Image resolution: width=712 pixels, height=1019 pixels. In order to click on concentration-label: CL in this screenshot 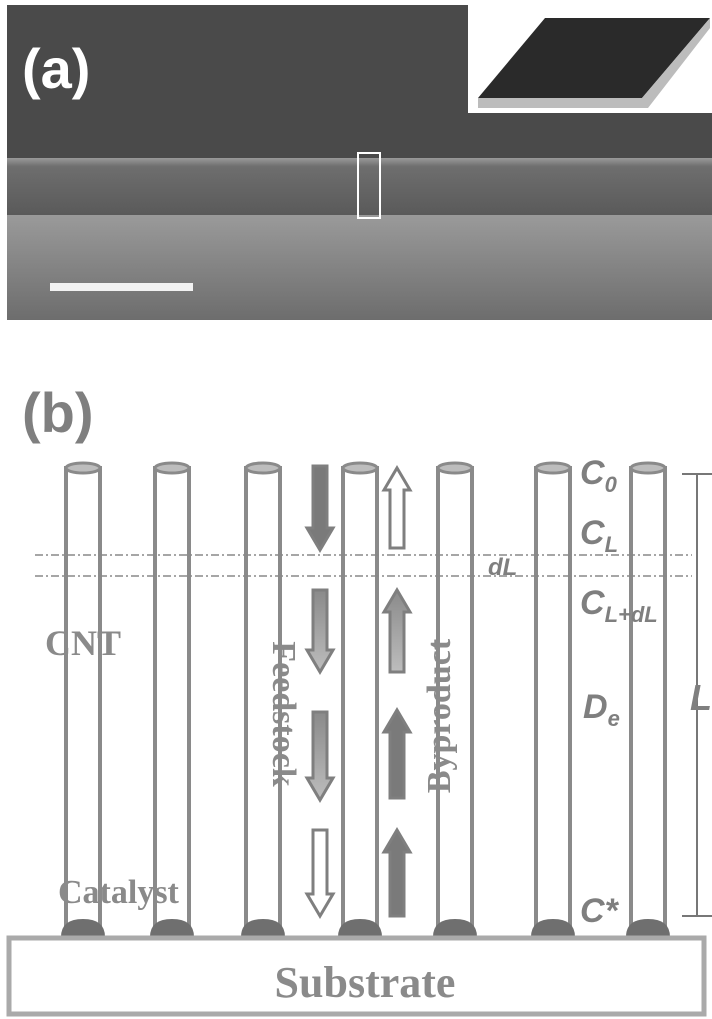, I will do `click(599, 535)`.